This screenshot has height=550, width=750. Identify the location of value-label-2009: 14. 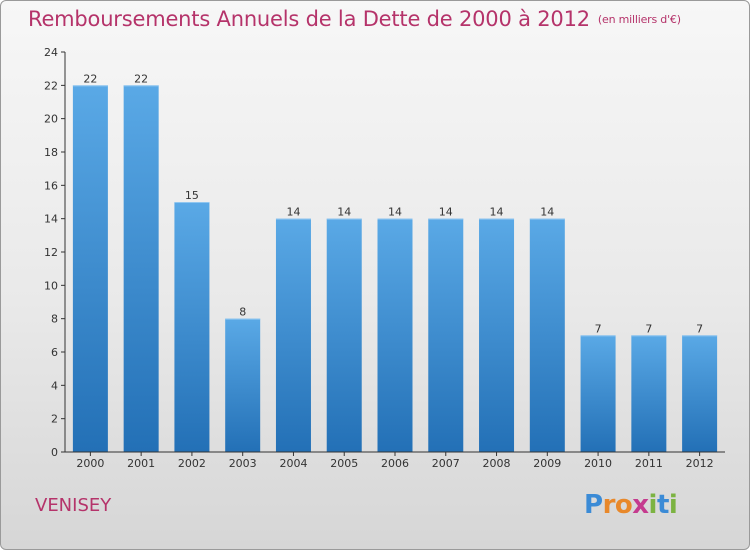
(547, 212).